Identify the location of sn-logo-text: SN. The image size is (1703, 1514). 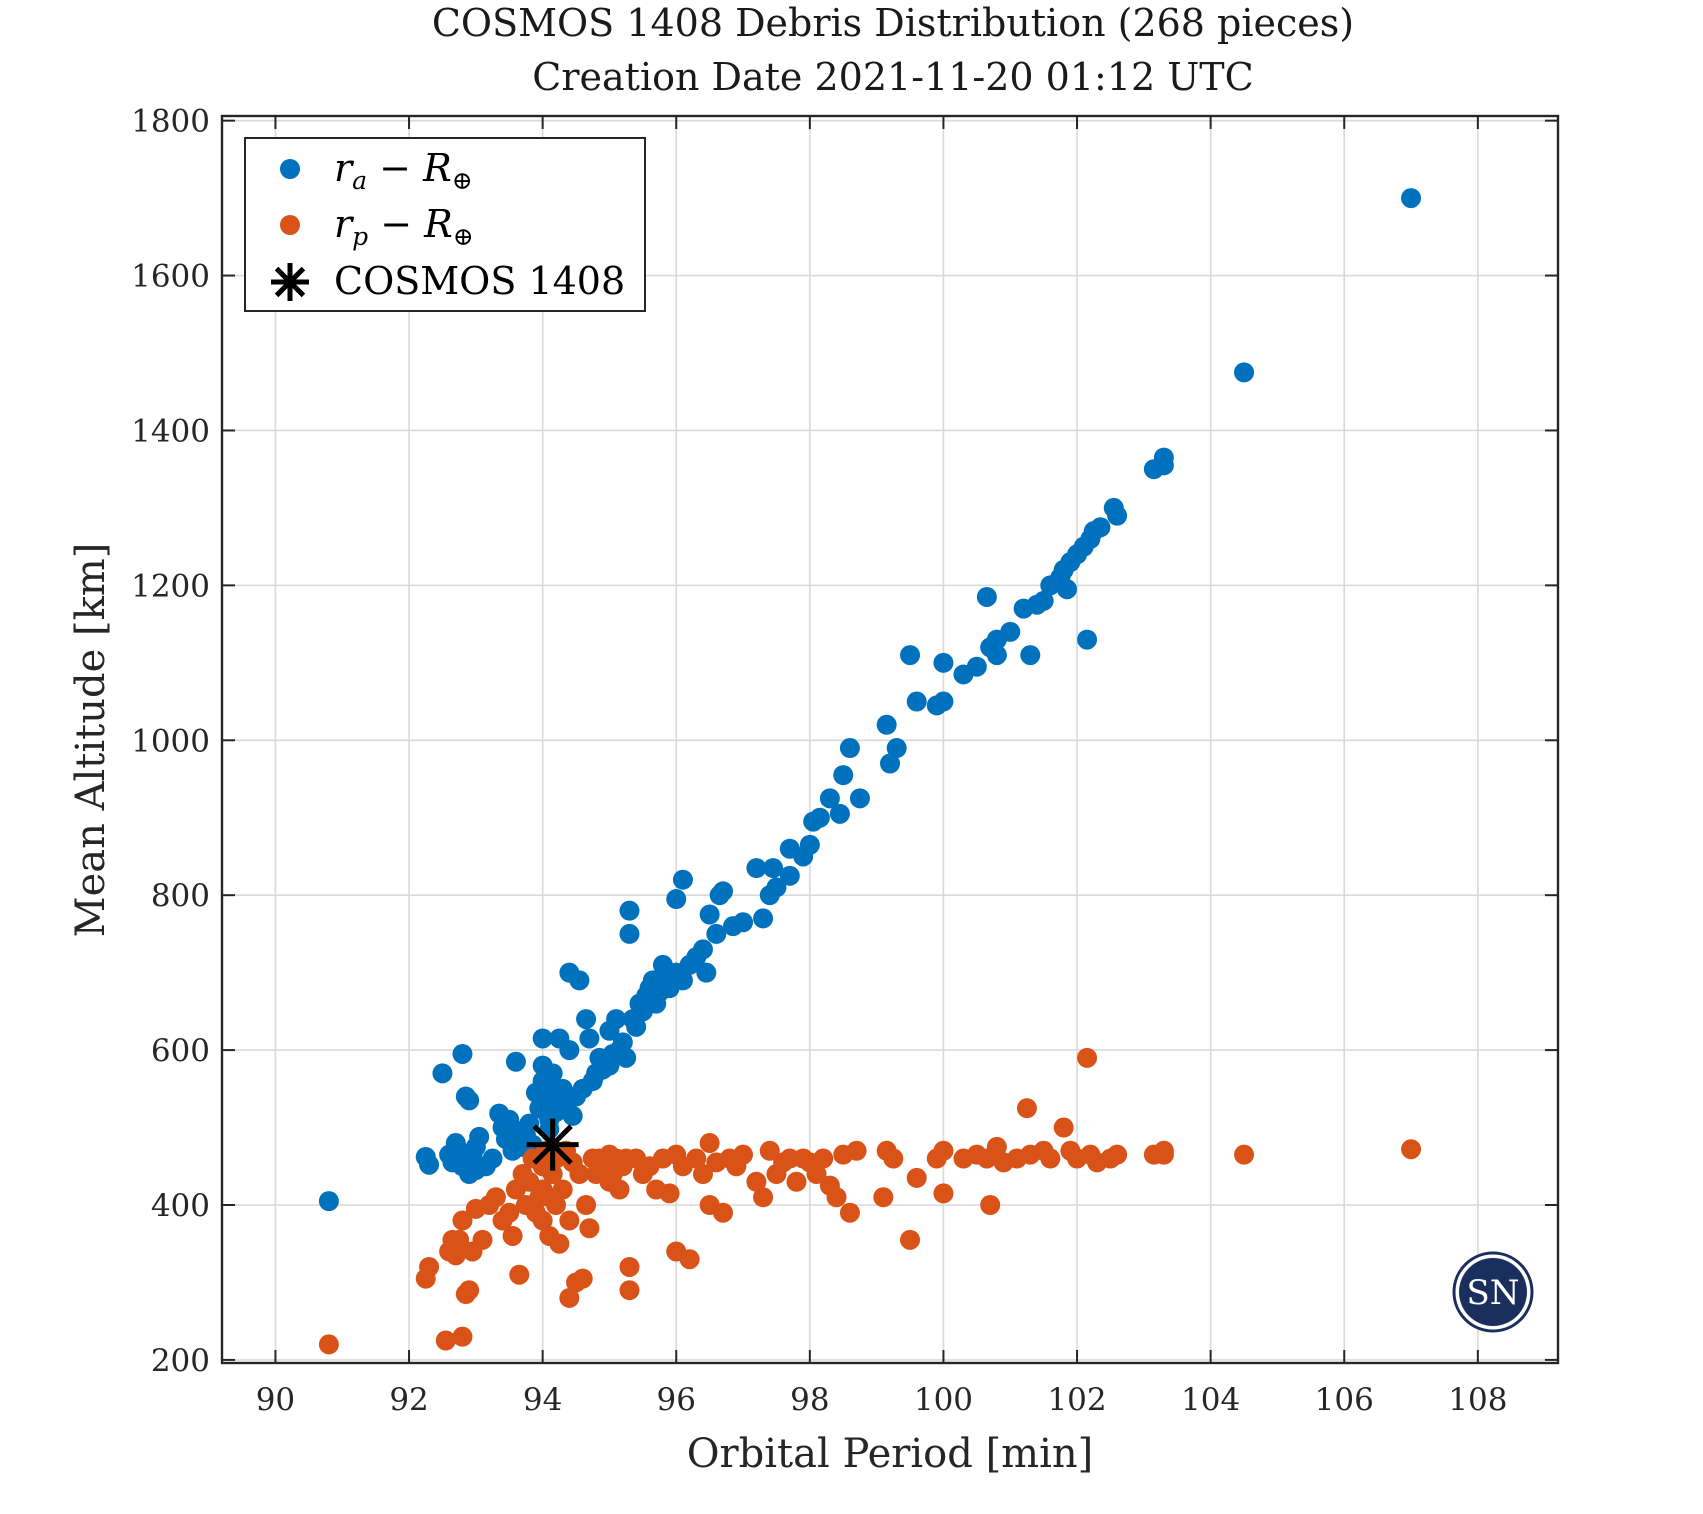
(1492, 1293).